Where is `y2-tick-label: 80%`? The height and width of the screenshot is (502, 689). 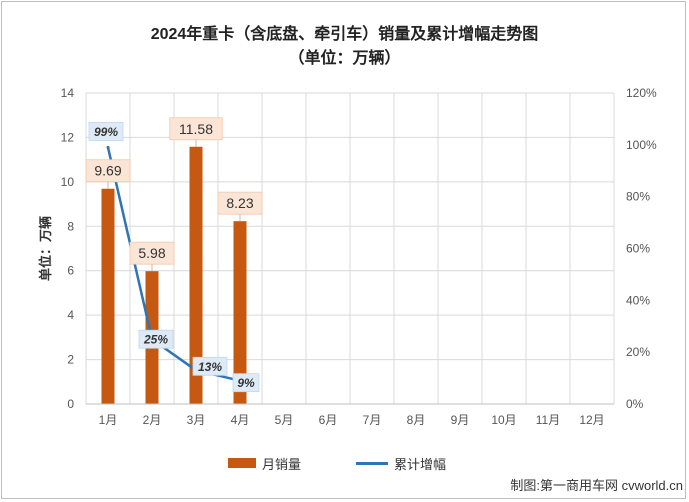
y2-tick-label: 80% is located at coordinates (638, 197).